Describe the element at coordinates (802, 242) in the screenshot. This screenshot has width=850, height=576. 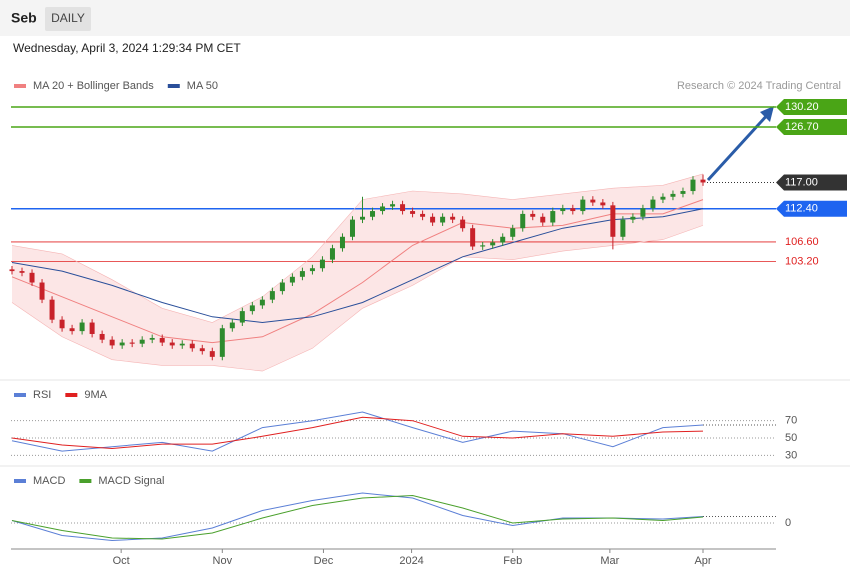
I see `level-label: 106.60` at that location.